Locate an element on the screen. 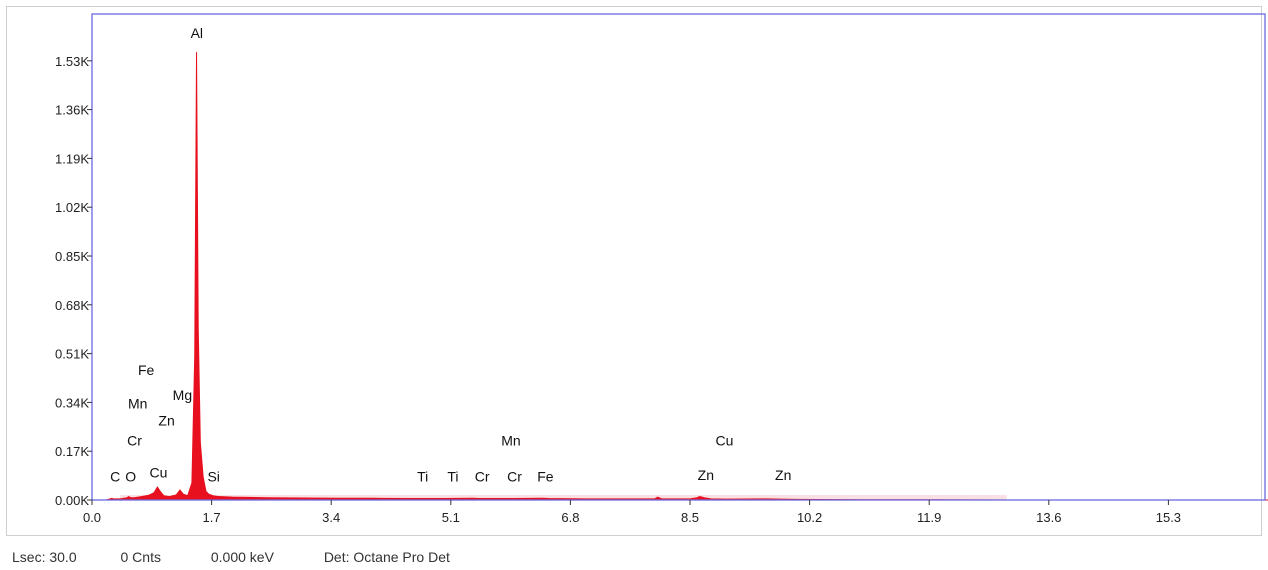 This screenshot has height=570, width=1268. peak-label-al: Al is located at coordinates (197, 33).